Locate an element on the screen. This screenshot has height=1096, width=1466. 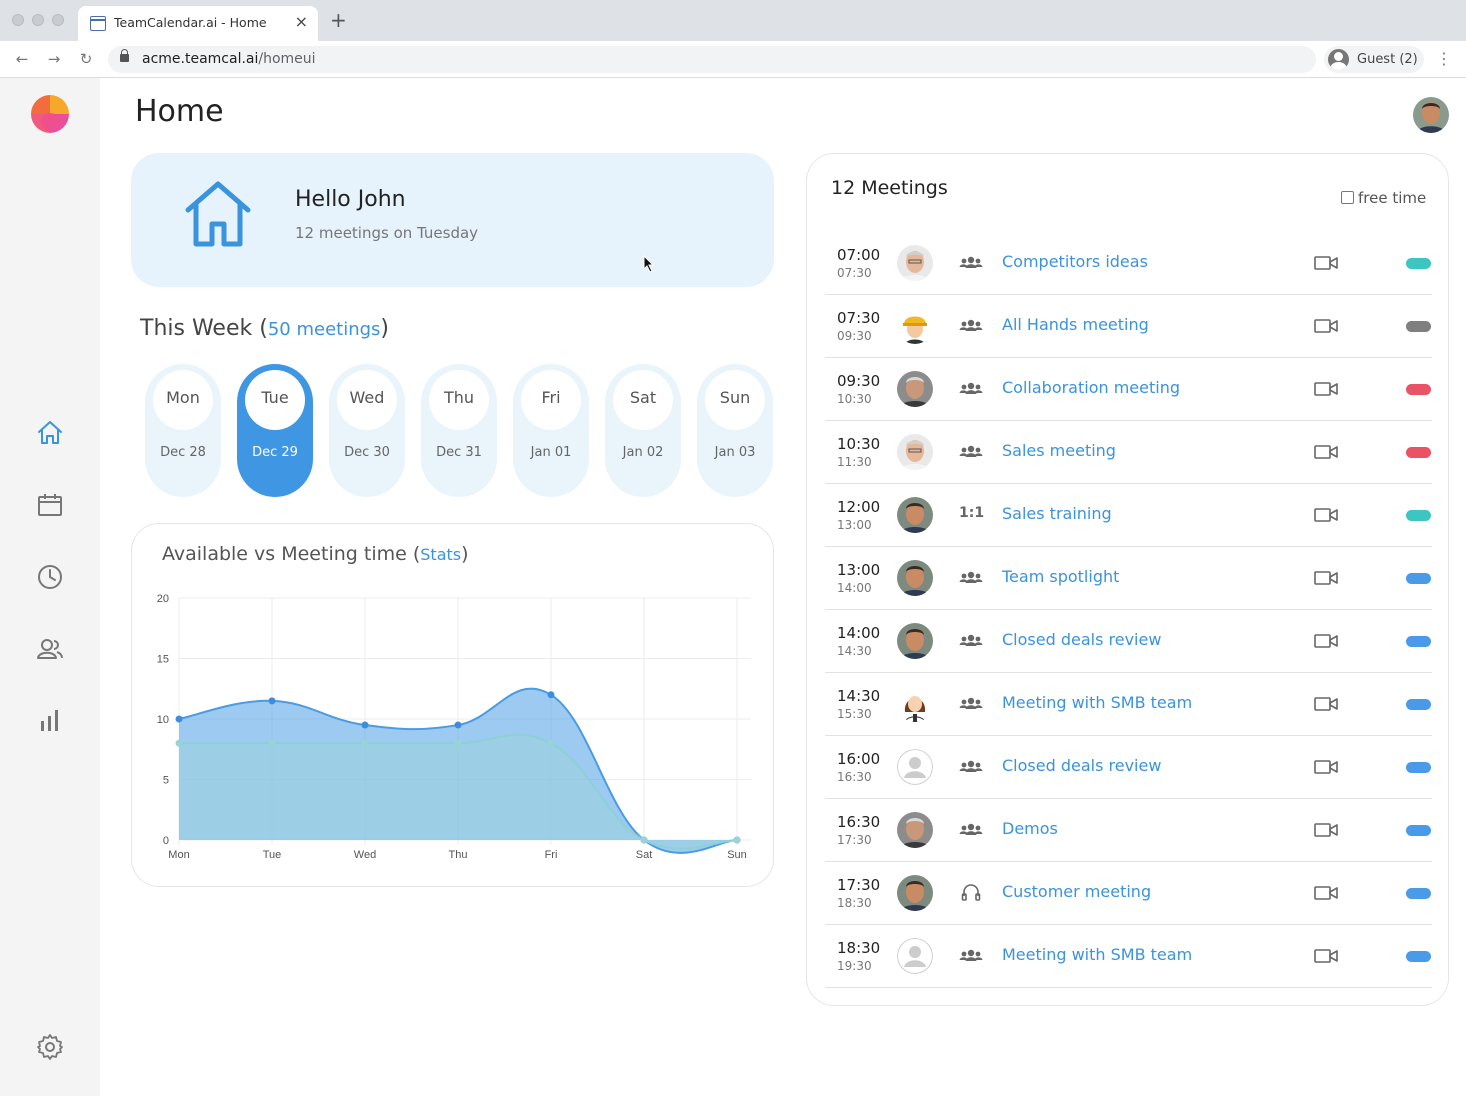
reload-icon: ↻ is located at coordinates (86, 59).